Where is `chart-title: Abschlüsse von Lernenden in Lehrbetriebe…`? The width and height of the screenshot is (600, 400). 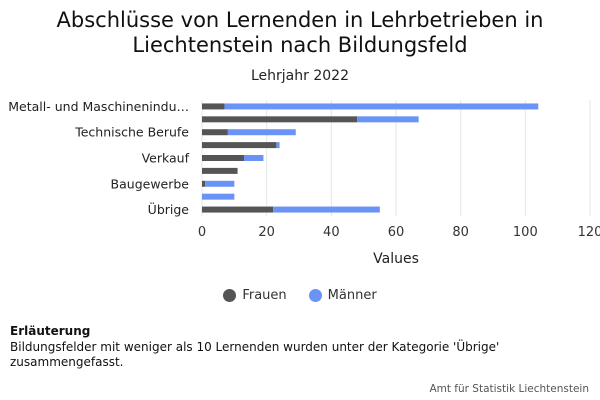
chart-title: Abschlüsse von Lernenden in Lehrbetriebe… is located at coordinates (300, 32).